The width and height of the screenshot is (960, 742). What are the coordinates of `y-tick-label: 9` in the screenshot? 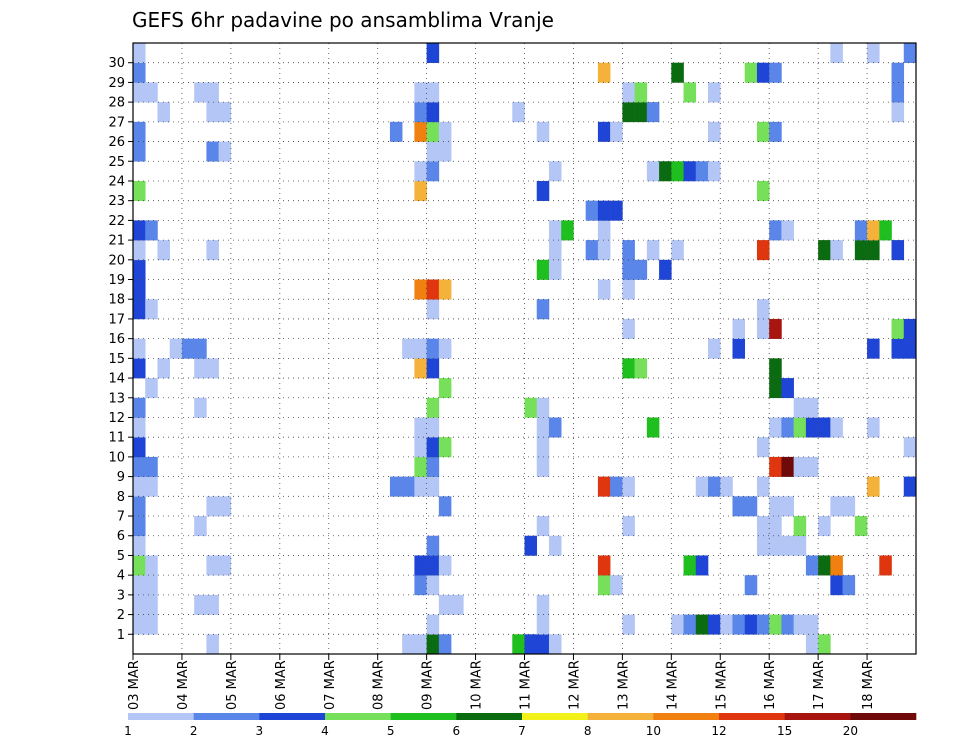 It's located at (121, 477).